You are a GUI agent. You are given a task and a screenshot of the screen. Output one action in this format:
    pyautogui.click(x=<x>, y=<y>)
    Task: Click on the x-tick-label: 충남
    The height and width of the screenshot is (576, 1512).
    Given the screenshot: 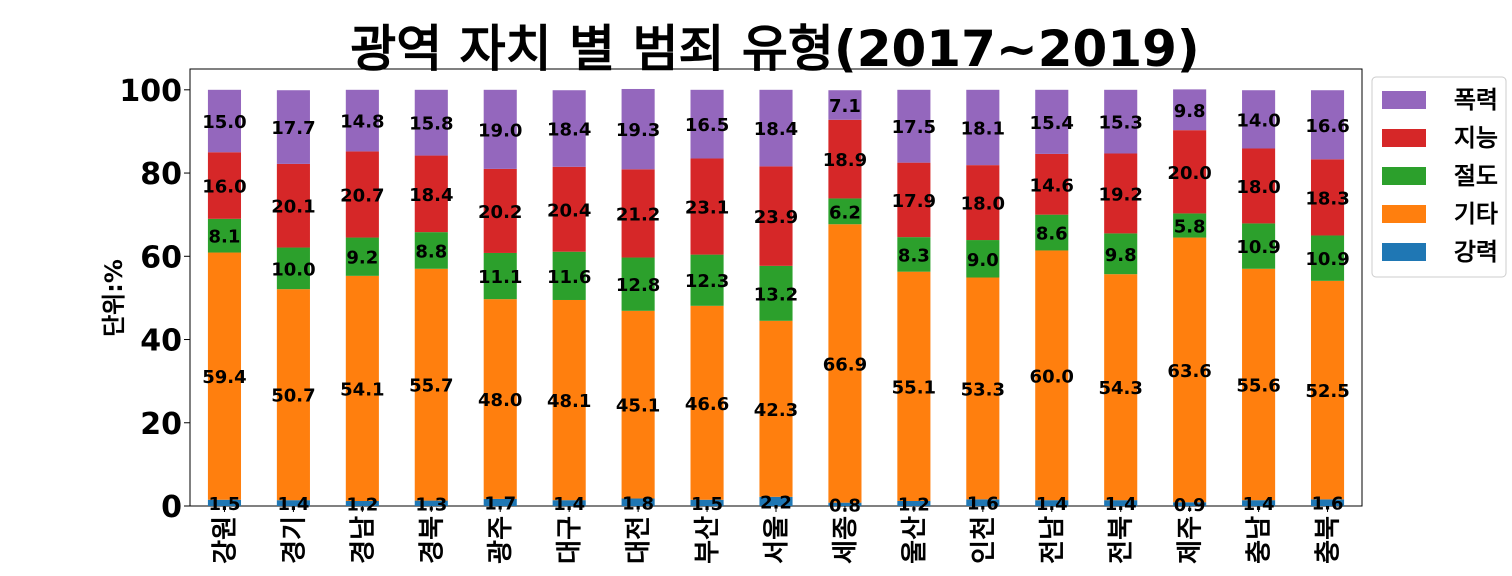 What is the action you would take?
    pyautogui.click(x=1260, y=540)
    